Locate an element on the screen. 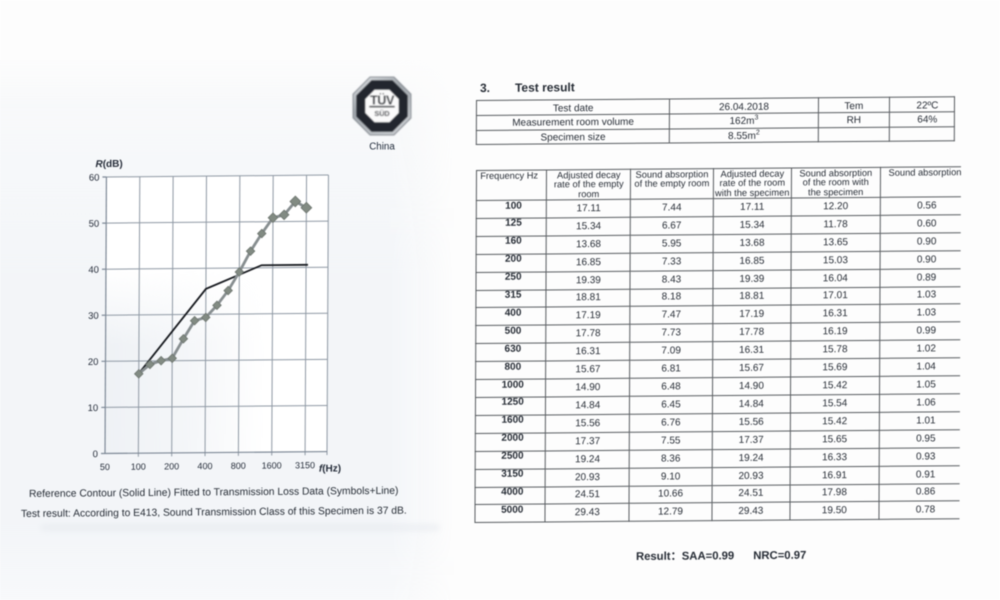  svg-text: TÜV is located at coordinates (382, 99).